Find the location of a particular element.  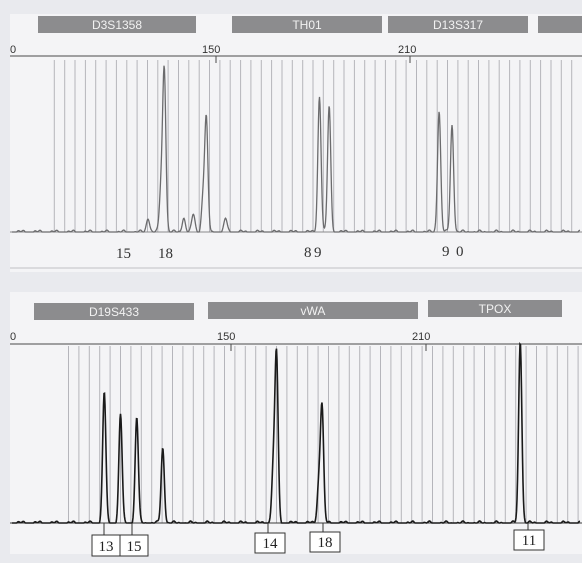

bottom-axis-tick-label-150: 150 is located at coordinates (226, 337).